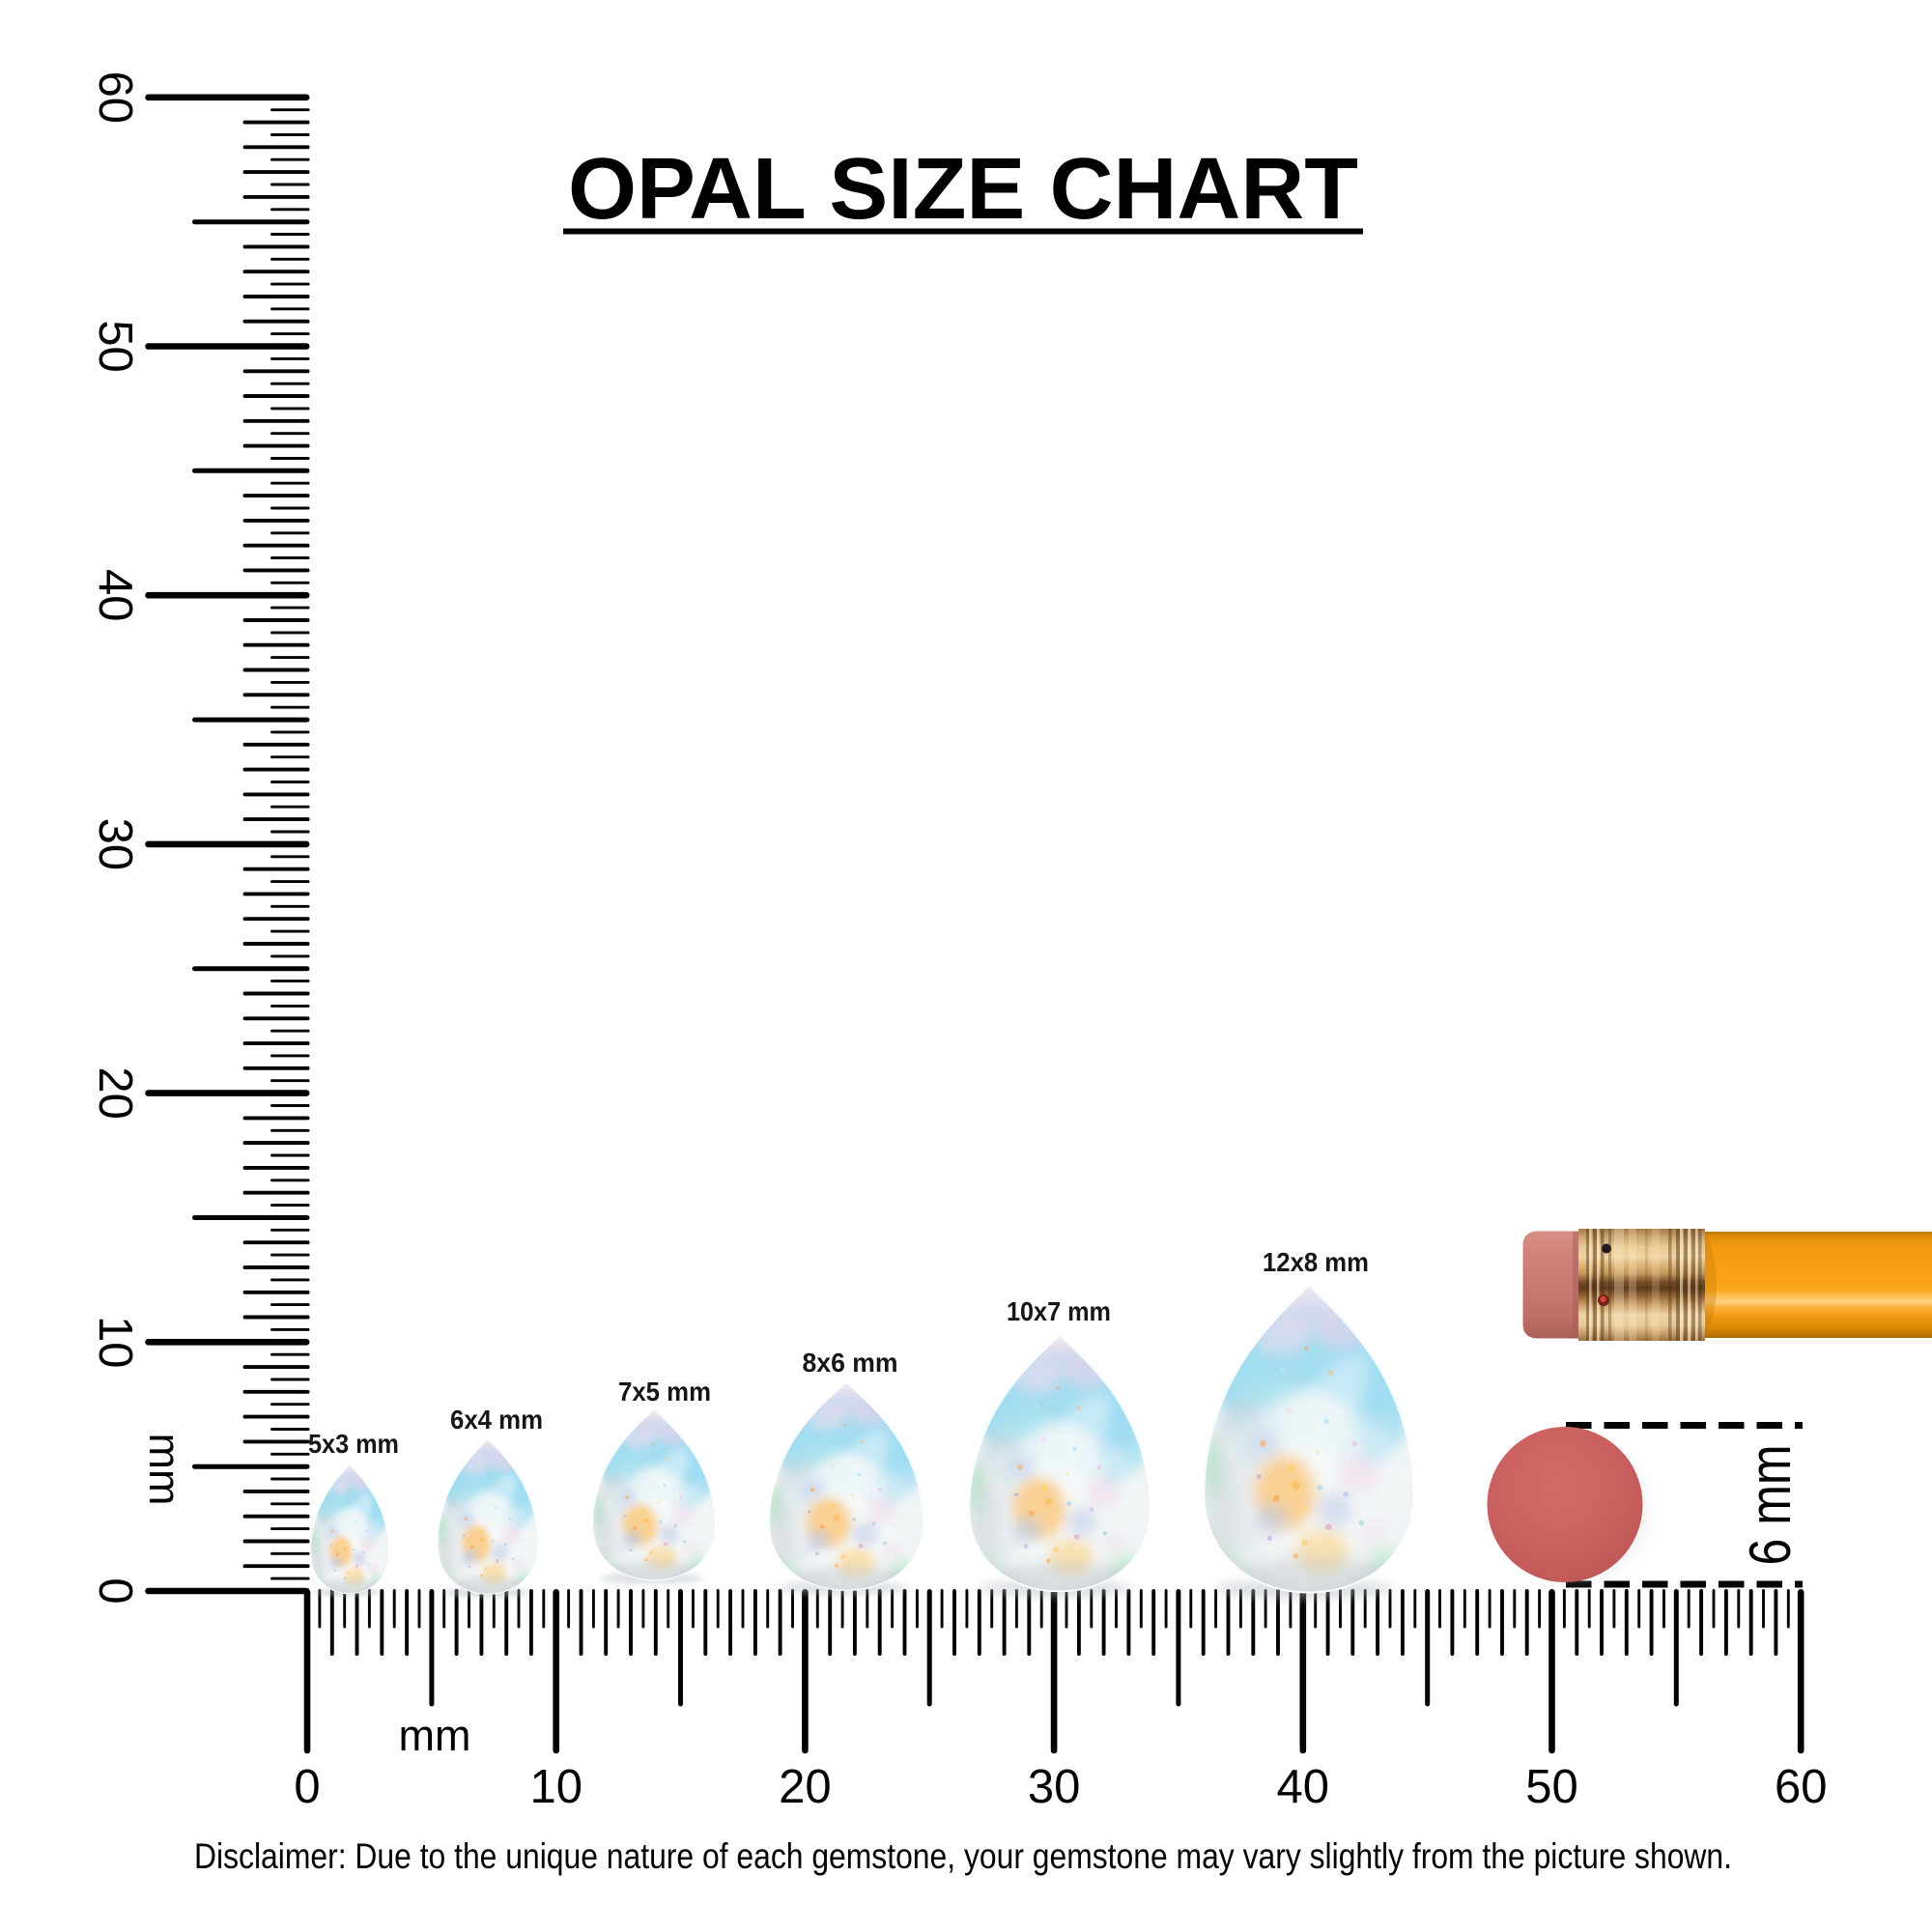  I want to click on svg-text: OPAL SIZE CHART, so click(963, 189).